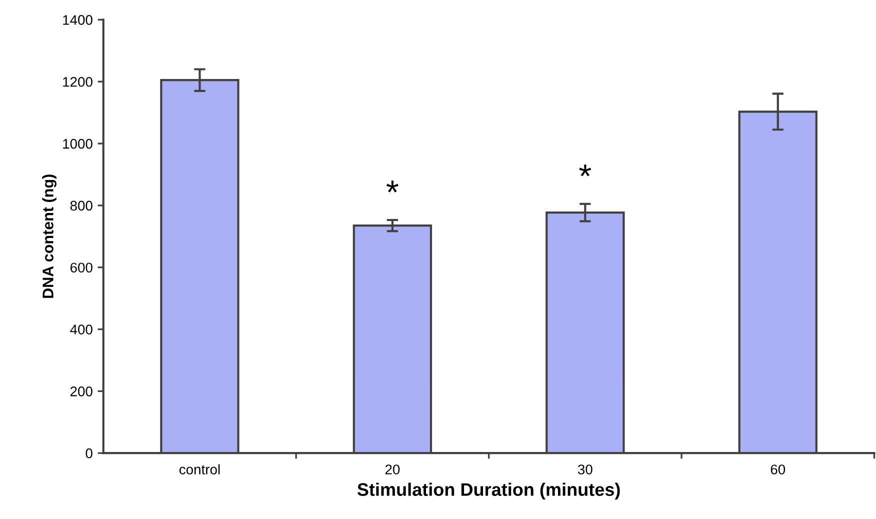 Image resolution: width=876 pixels, height=519 pixels. Describe the element at coordinates (81, 329) in the screenshot. I see `y-tick-label: 400` at that location.